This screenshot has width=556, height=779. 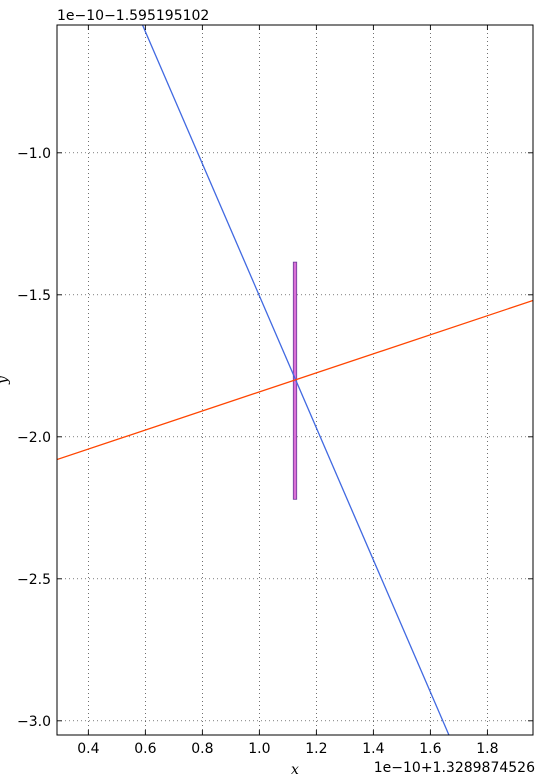 I want to click on y-tick-label: −3.0, so click(x=34, y=722).